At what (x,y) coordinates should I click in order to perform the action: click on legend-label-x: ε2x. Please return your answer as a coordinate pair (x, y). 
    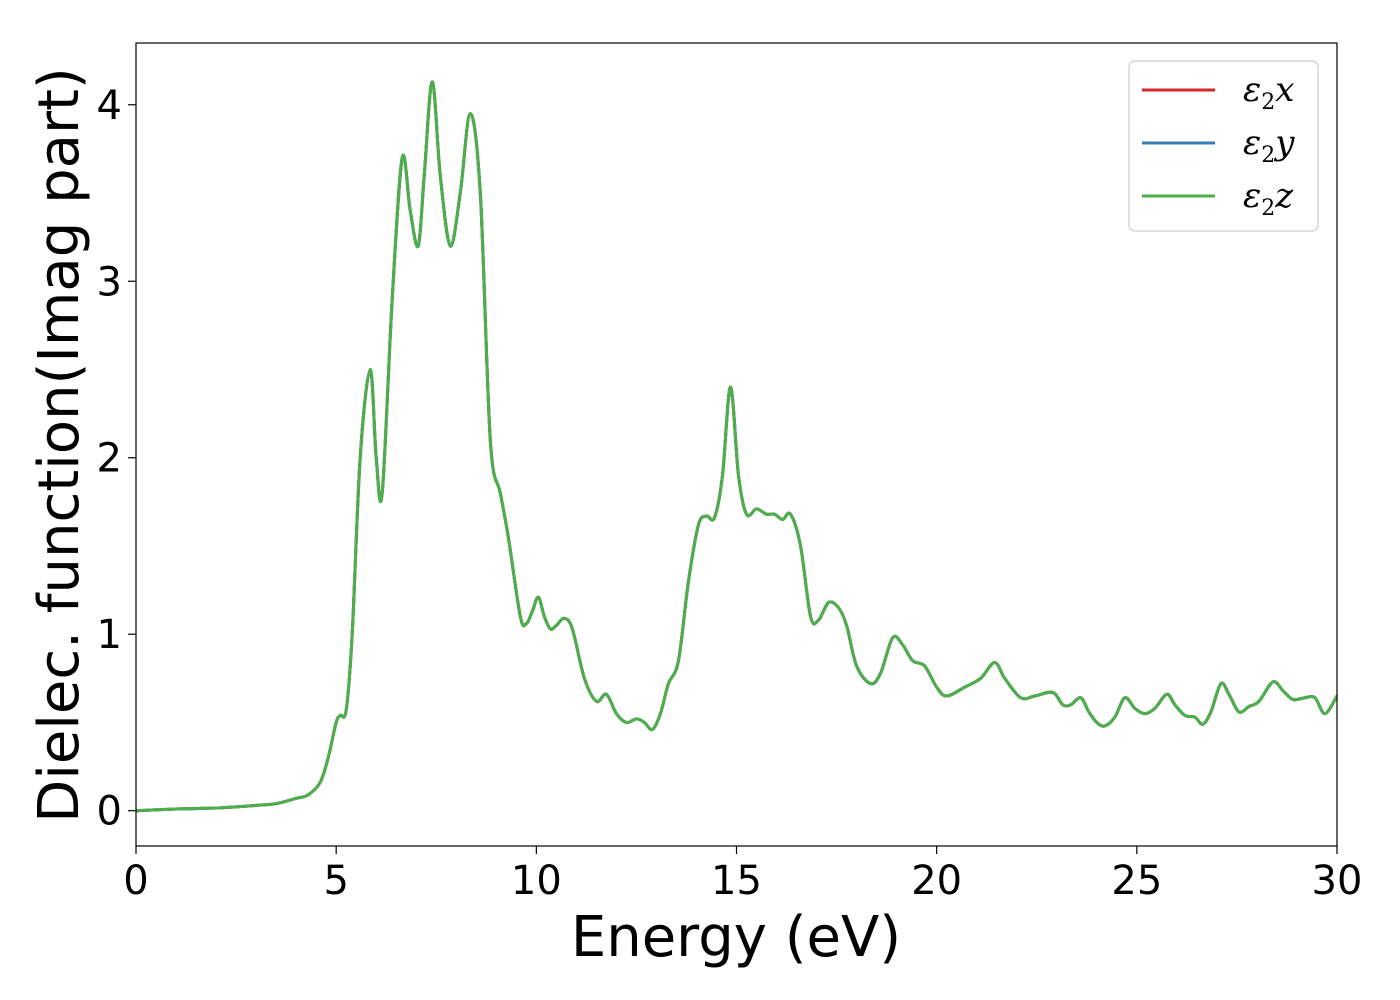
    Looking at the image, I should click on (1268, 92).